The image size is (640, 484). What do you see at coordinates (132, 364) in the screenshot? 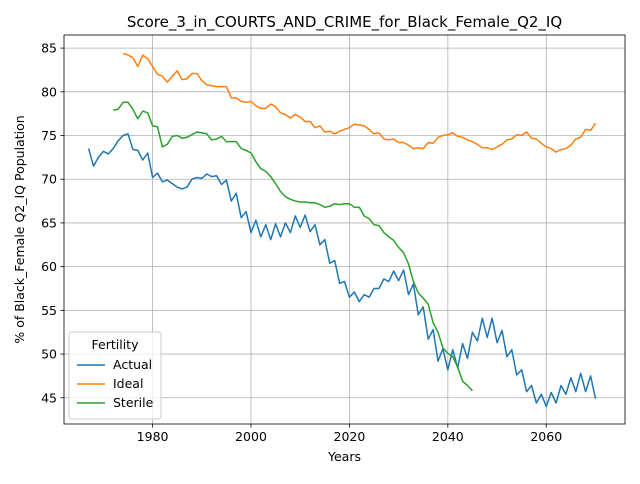
I see `legend-label-actual: Actual` at bounding box center [132, 364].